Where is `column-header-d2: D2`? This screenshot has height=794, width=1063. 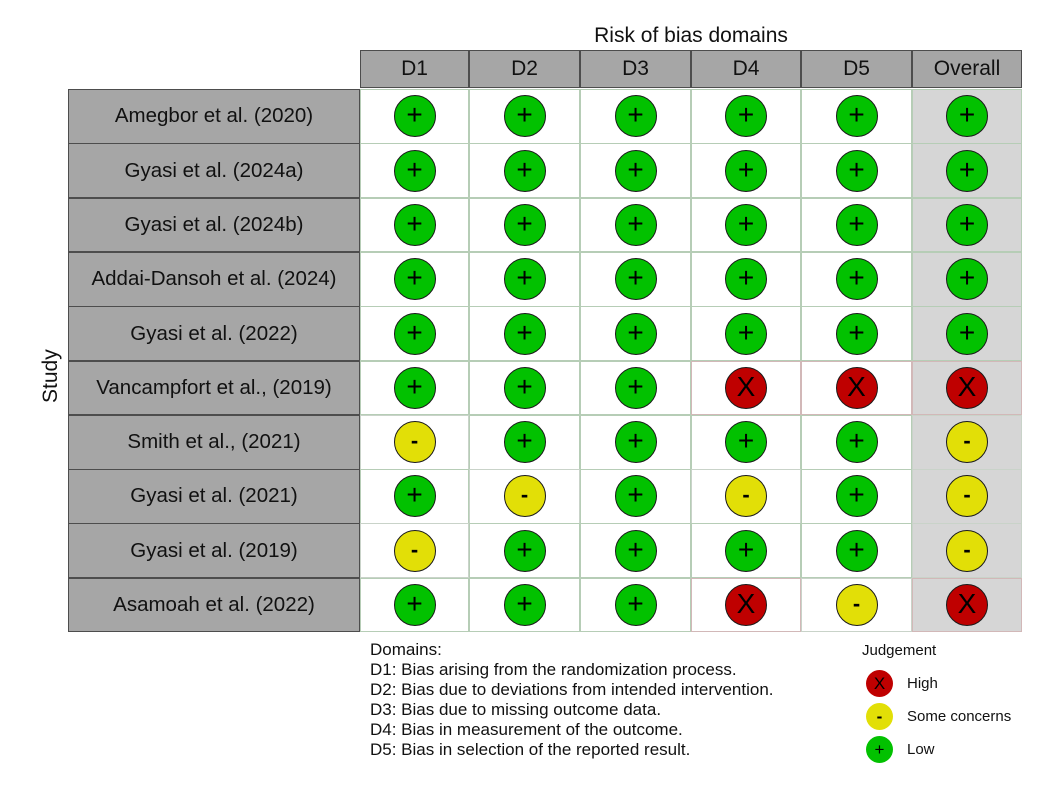 column-header-d2: D2 is located at coordinates (524, 69).